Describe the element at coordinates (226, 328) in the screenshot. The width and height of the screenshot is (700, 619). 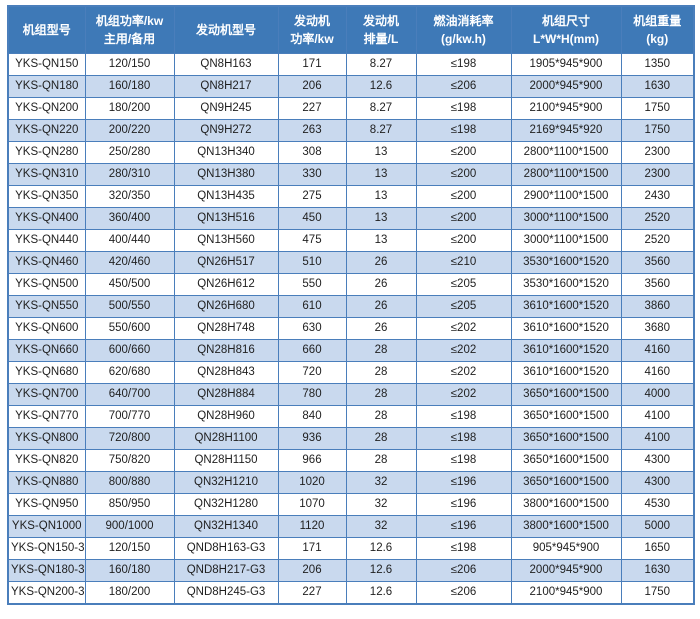
I see `table-cell: QN28H748` at that location.